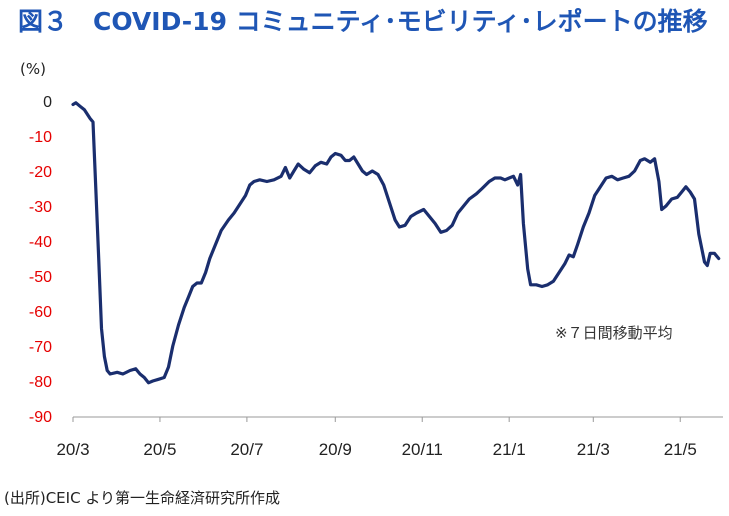 This screenshot has height=516, width=729. Describe the element at coordinates (40, 312) in the screenshot. I see `y-tick-label: -60` at that location.